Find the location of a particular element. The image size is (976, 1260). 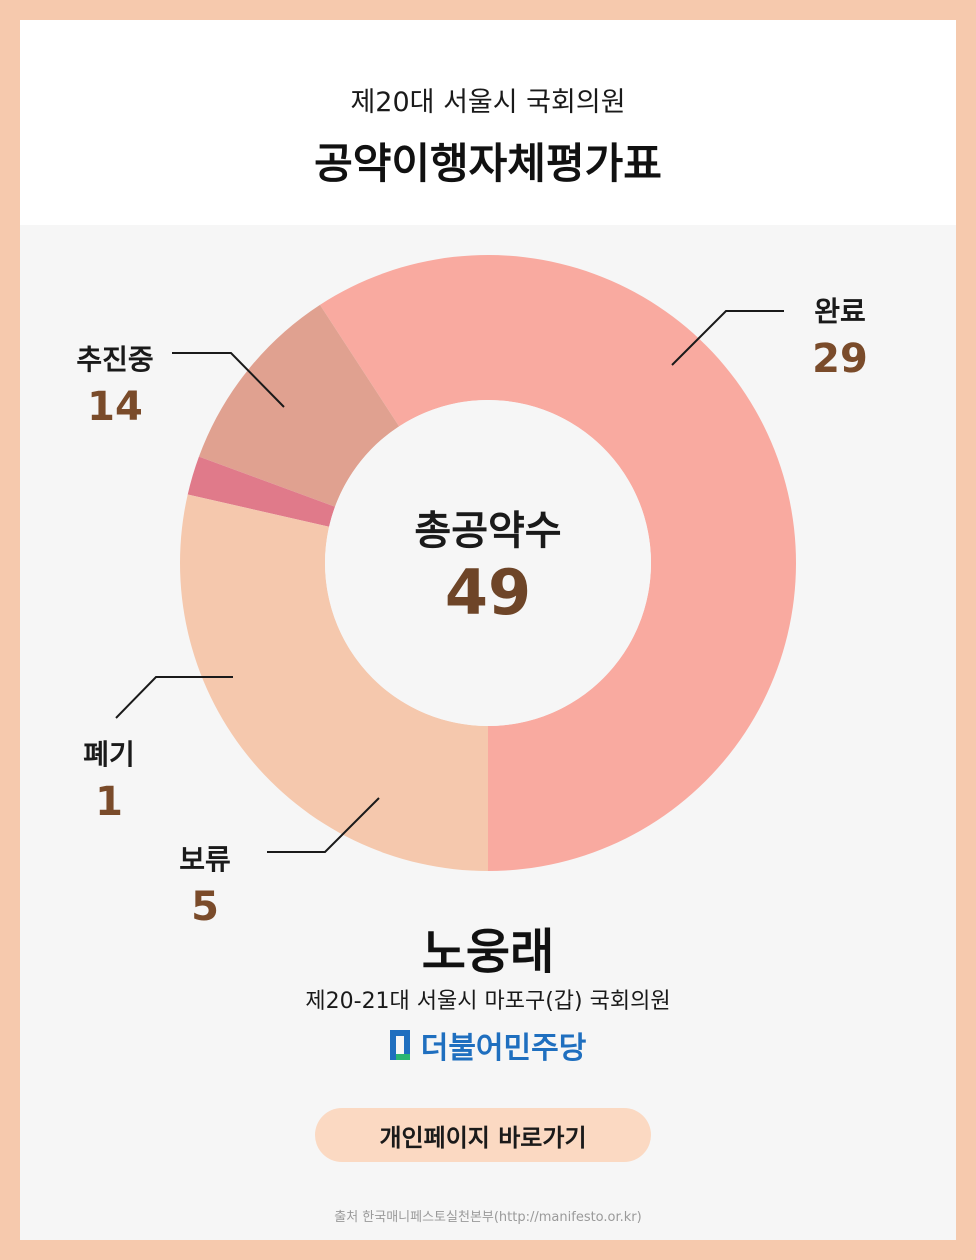

legislator-role: 제20-21대 서울시 마포구(갑) 국회의원 is located at coordinates (488, 1001).